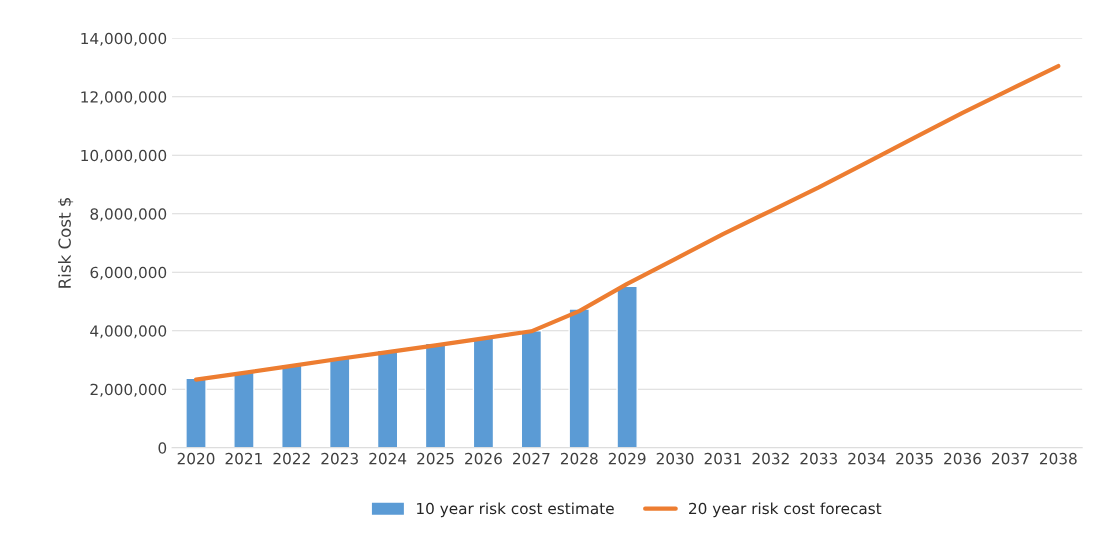 This screenshot has height=546, width=1110. Describe the element at coordinates (124, 98) in the screenshot. I see `y-tick-label: 12,000,000` at that location.